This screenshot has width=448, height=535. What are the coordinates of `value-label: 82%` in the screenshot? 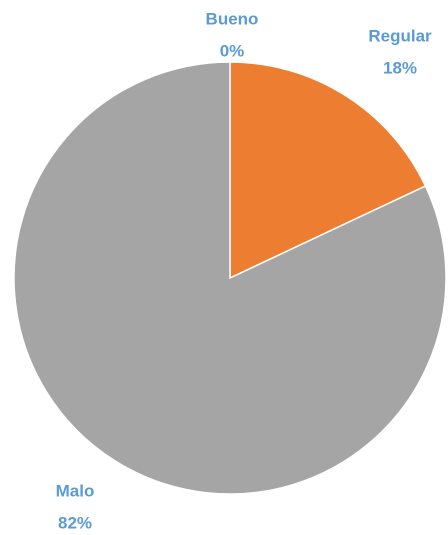 It's located at (75, 522).